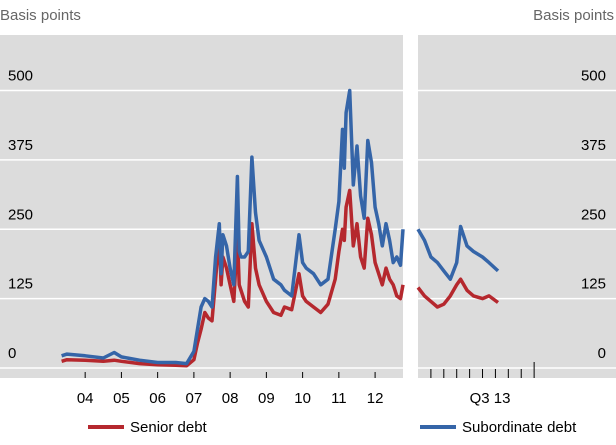 Image resolution: width=616 pixels, height=445 pixels. I want to click on x-axis-label: Q3 13, so click(490, 398).